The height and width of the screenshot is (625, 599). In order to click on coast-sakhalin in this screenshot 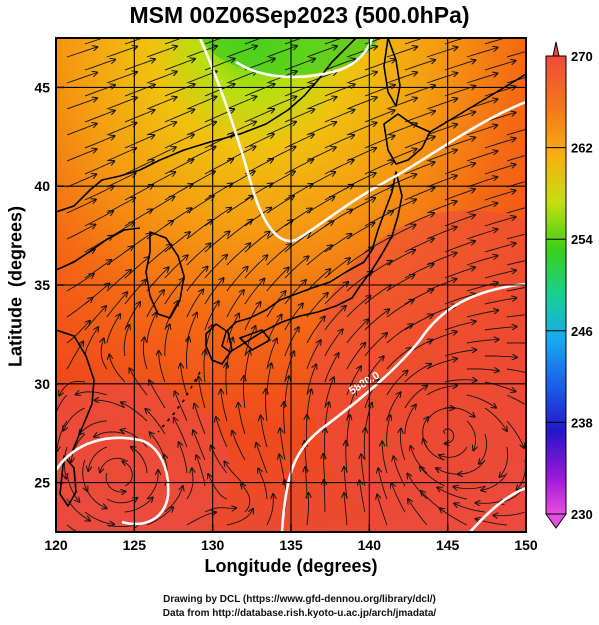, I will do `click(392, 72)`.